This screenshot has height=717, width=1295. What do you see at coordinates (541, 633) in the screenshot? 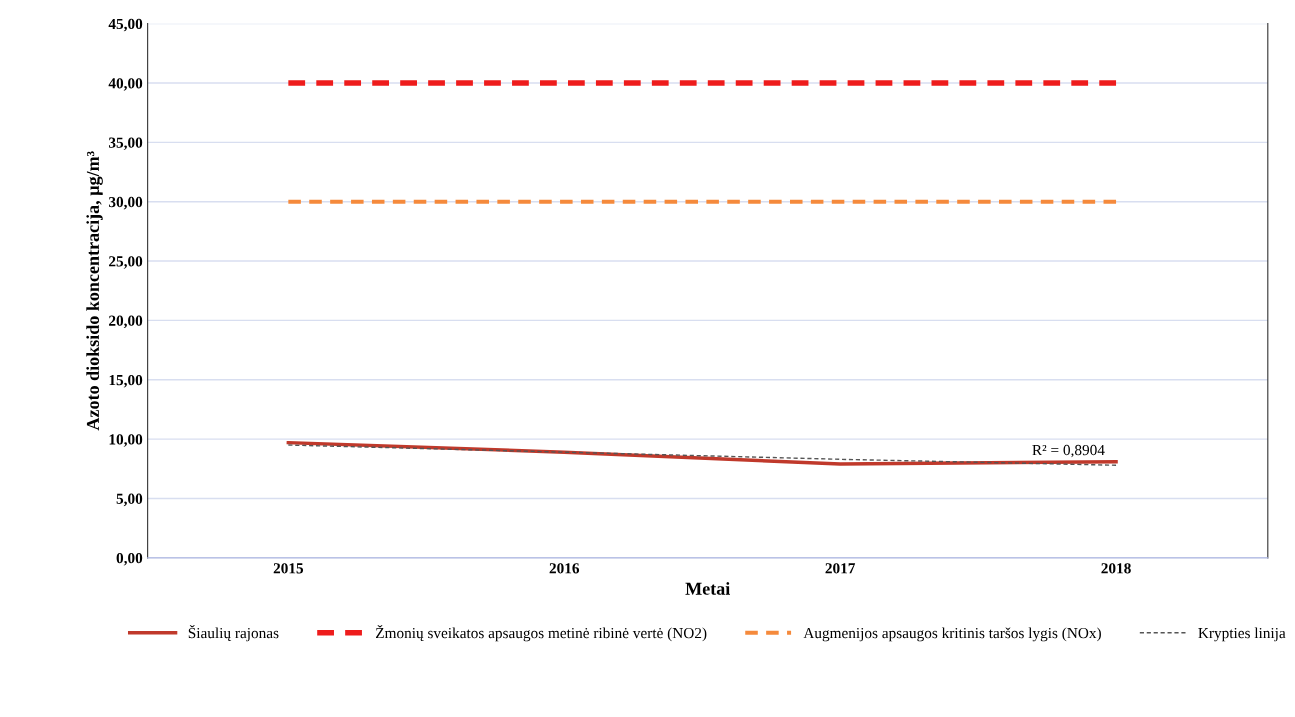
I see `legend-label: Žmonių sveikatos apsaugos metinė ribinė vertė (NO2)` at bounding box center [541, 633].